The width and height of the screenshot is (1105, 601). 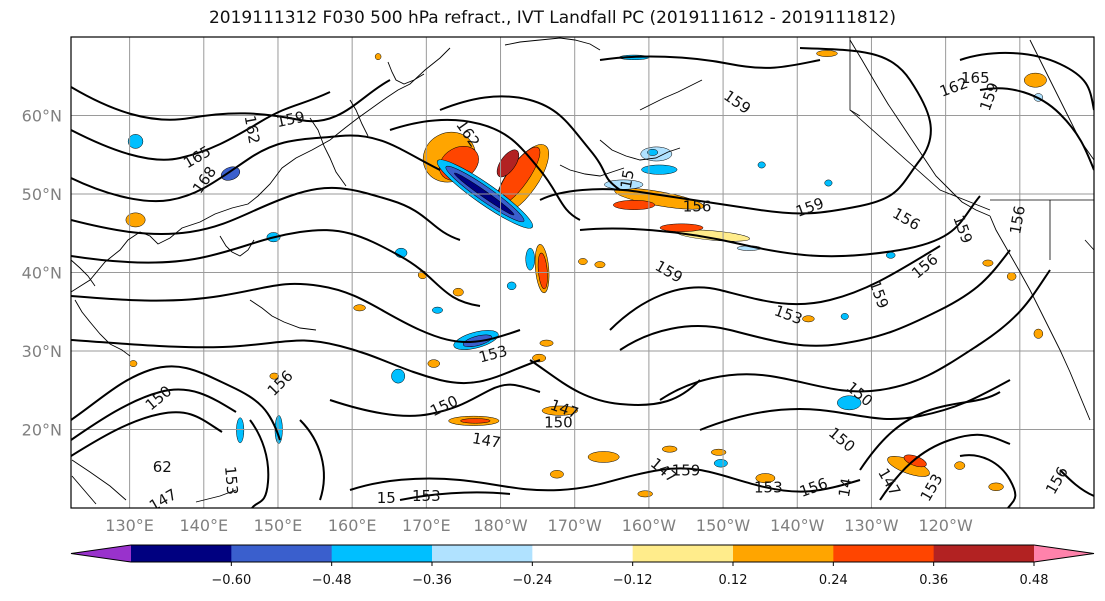 I want to click on contour-label: 150, so click(x=558, y=422).